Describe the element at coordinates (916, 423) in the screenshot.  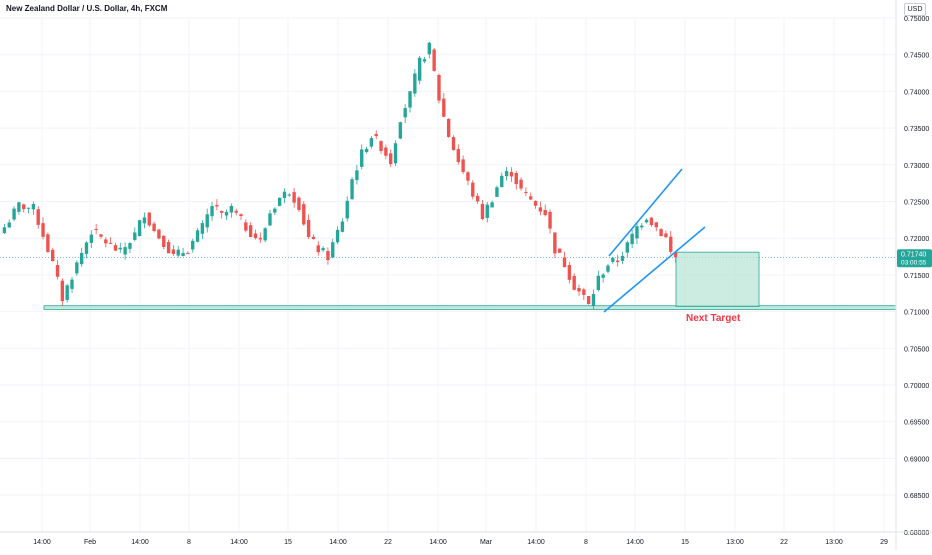
I see `y-tick-label: 0.69500` at that location.